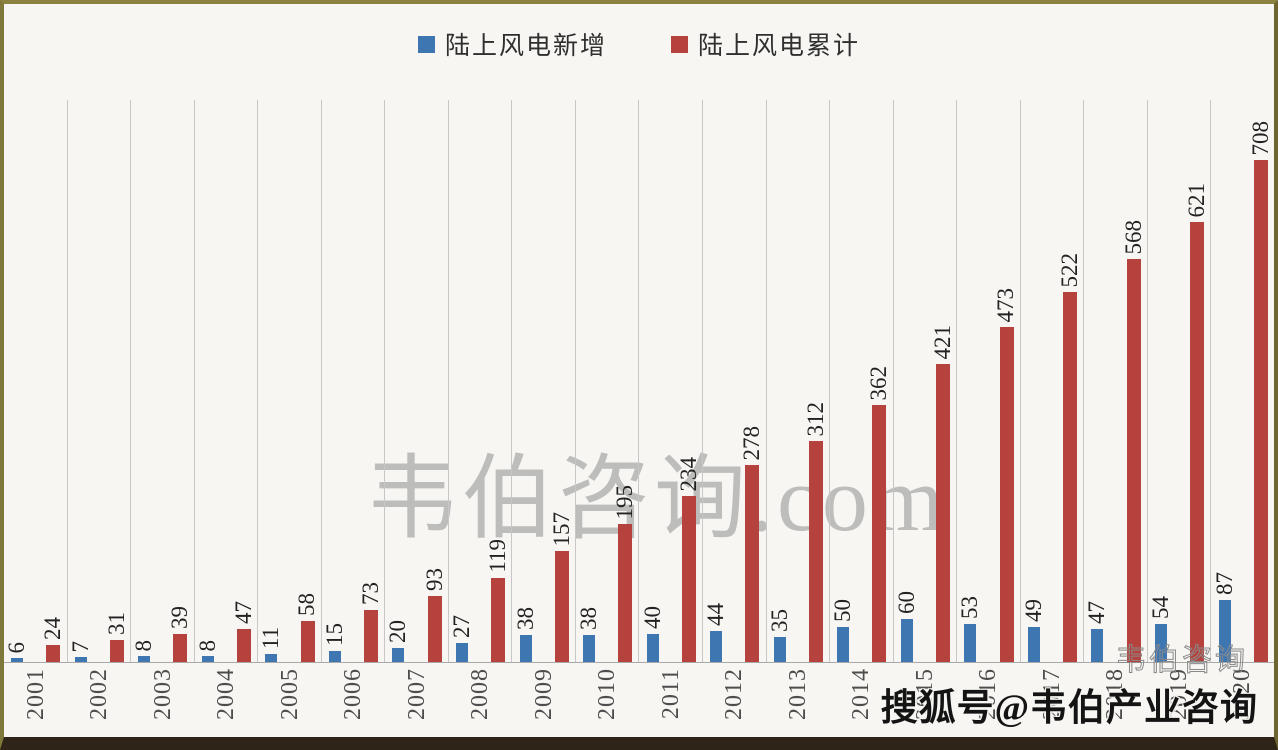 The height and width of the screenshot is (750, 1278). Describe the element at coordinates (207, 645) in the screenshot. I see `bar-value-label: 8` at that location.